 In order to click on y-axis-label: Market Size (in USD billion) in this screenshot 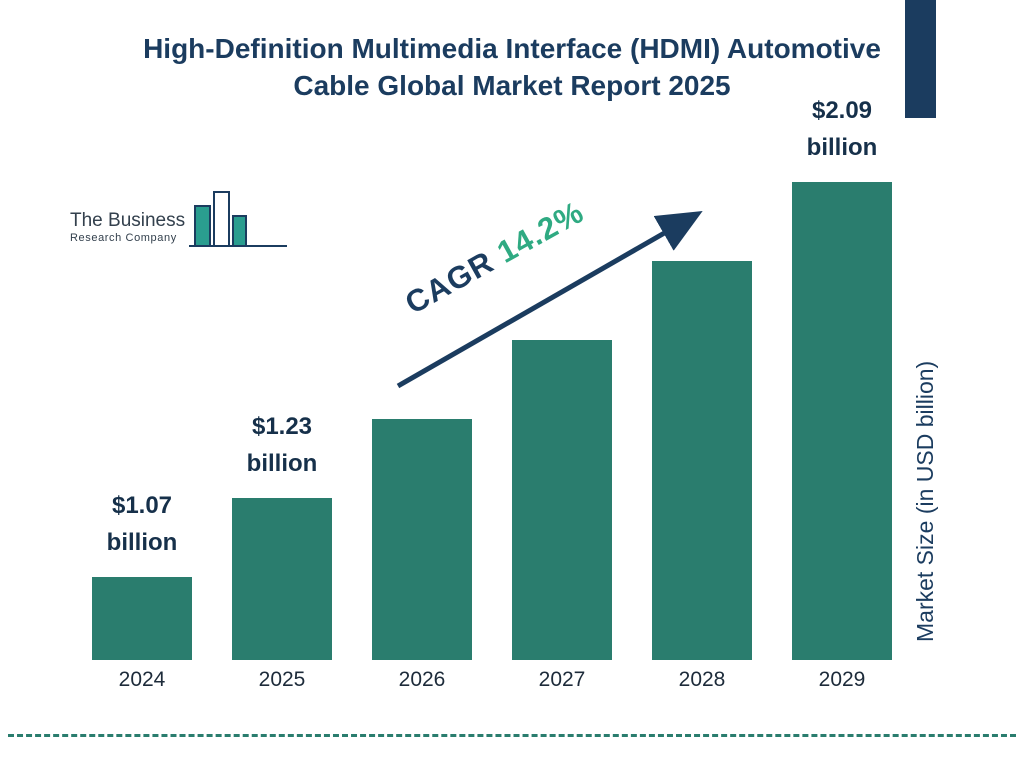, I will do `click(925, 501)`.